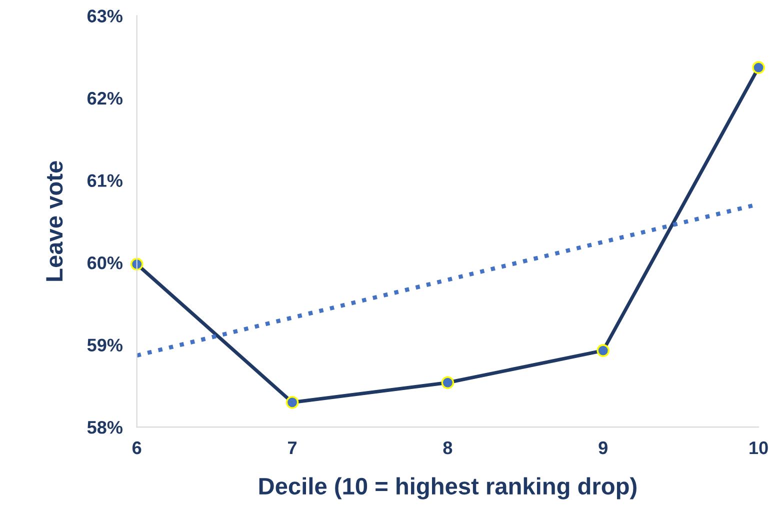 The width and height of the screenshot is (782, 524). I want to click on y-axis-title: Leave vote, so click(54, 221).